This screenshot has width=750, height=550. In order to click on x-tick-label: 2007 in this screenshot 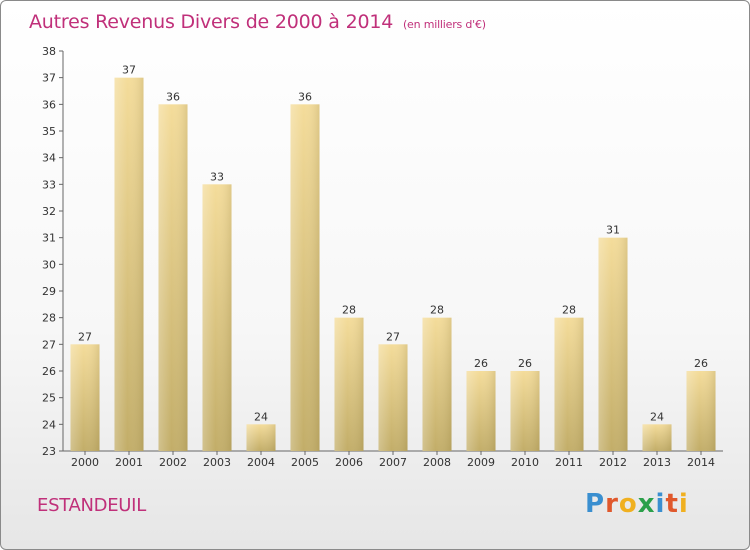, I will do `click(393, 462)`.